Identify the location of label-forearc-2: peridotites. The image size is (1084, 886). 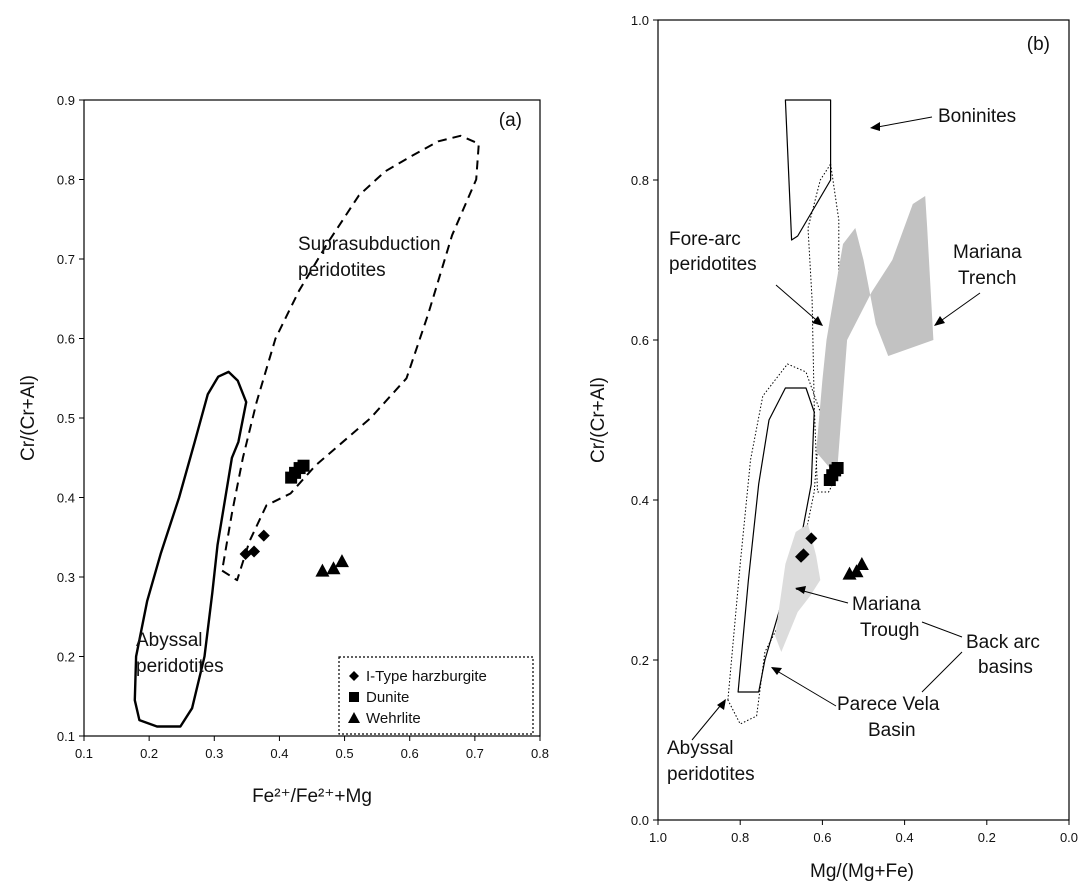
(713, 264).